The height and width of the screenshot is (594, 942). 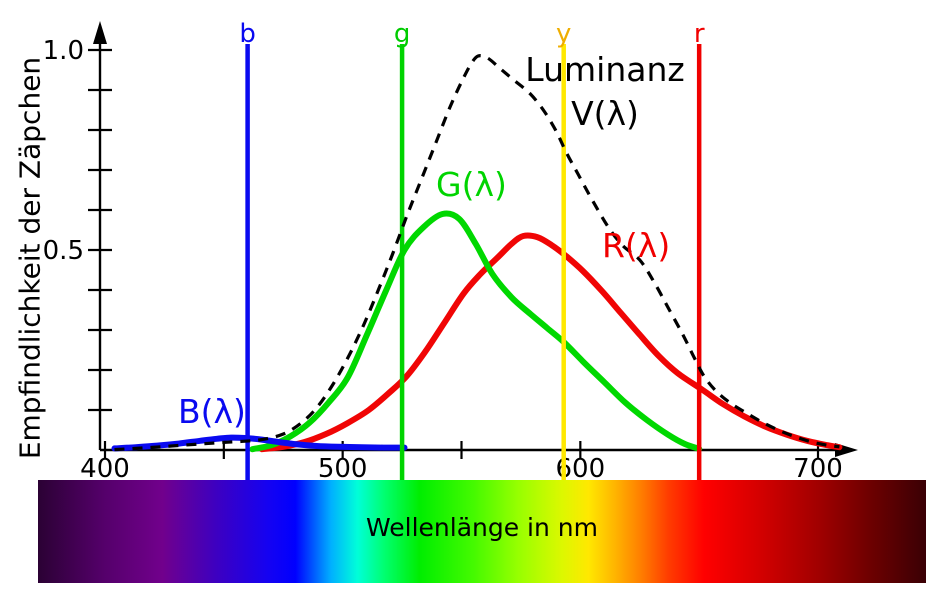 I want to click on x-tick-label: 400, so click(x=105, y=469).